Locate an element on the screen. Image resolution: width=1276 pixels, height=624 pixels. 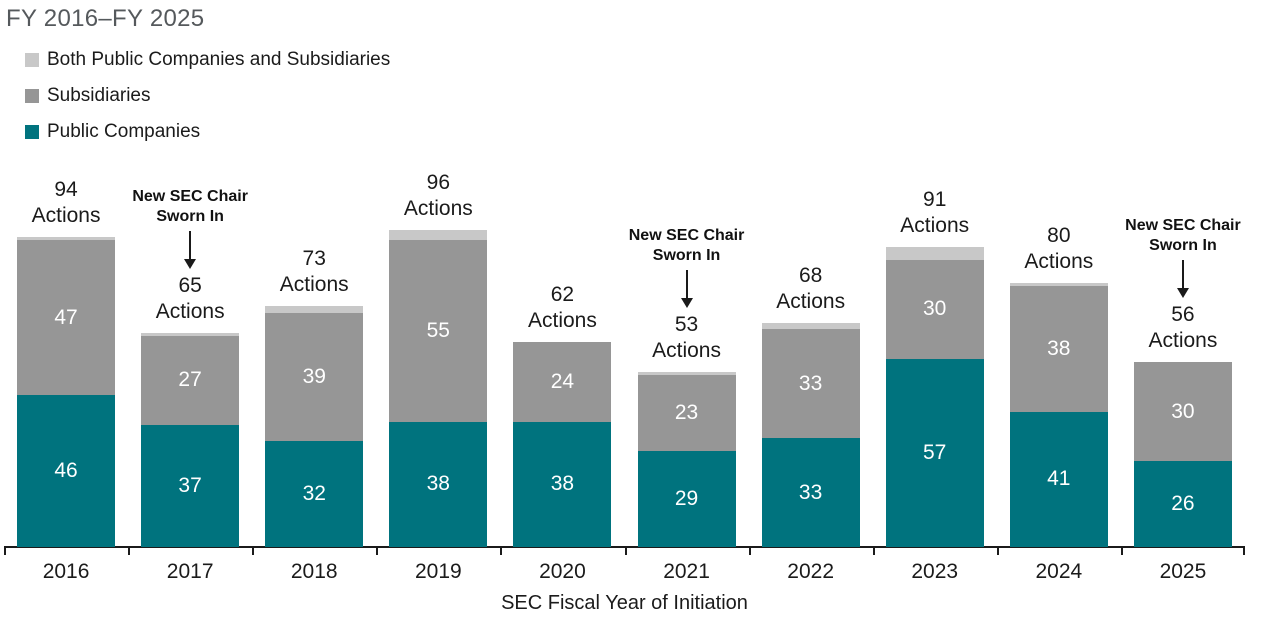
segment-value-label: 55 is located at coordinates (438, 330).